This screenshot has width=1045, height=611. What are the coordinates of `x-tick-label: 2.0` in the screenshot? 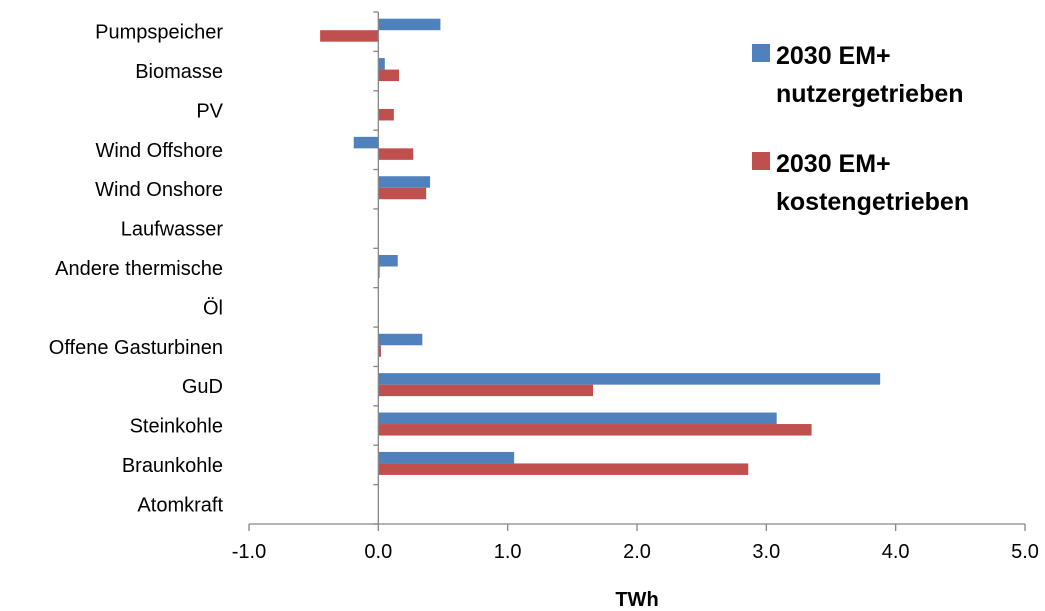 It's located at (637, 552).